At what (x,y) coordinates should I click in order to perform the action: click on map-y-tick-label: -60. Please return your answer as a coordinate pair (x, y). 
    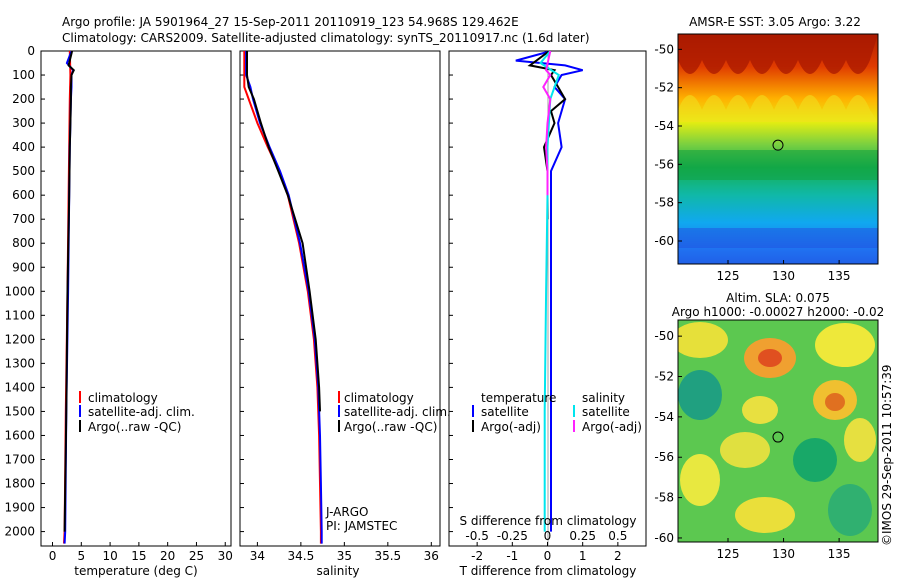
    Looking at the image, I should click on (664, 241).